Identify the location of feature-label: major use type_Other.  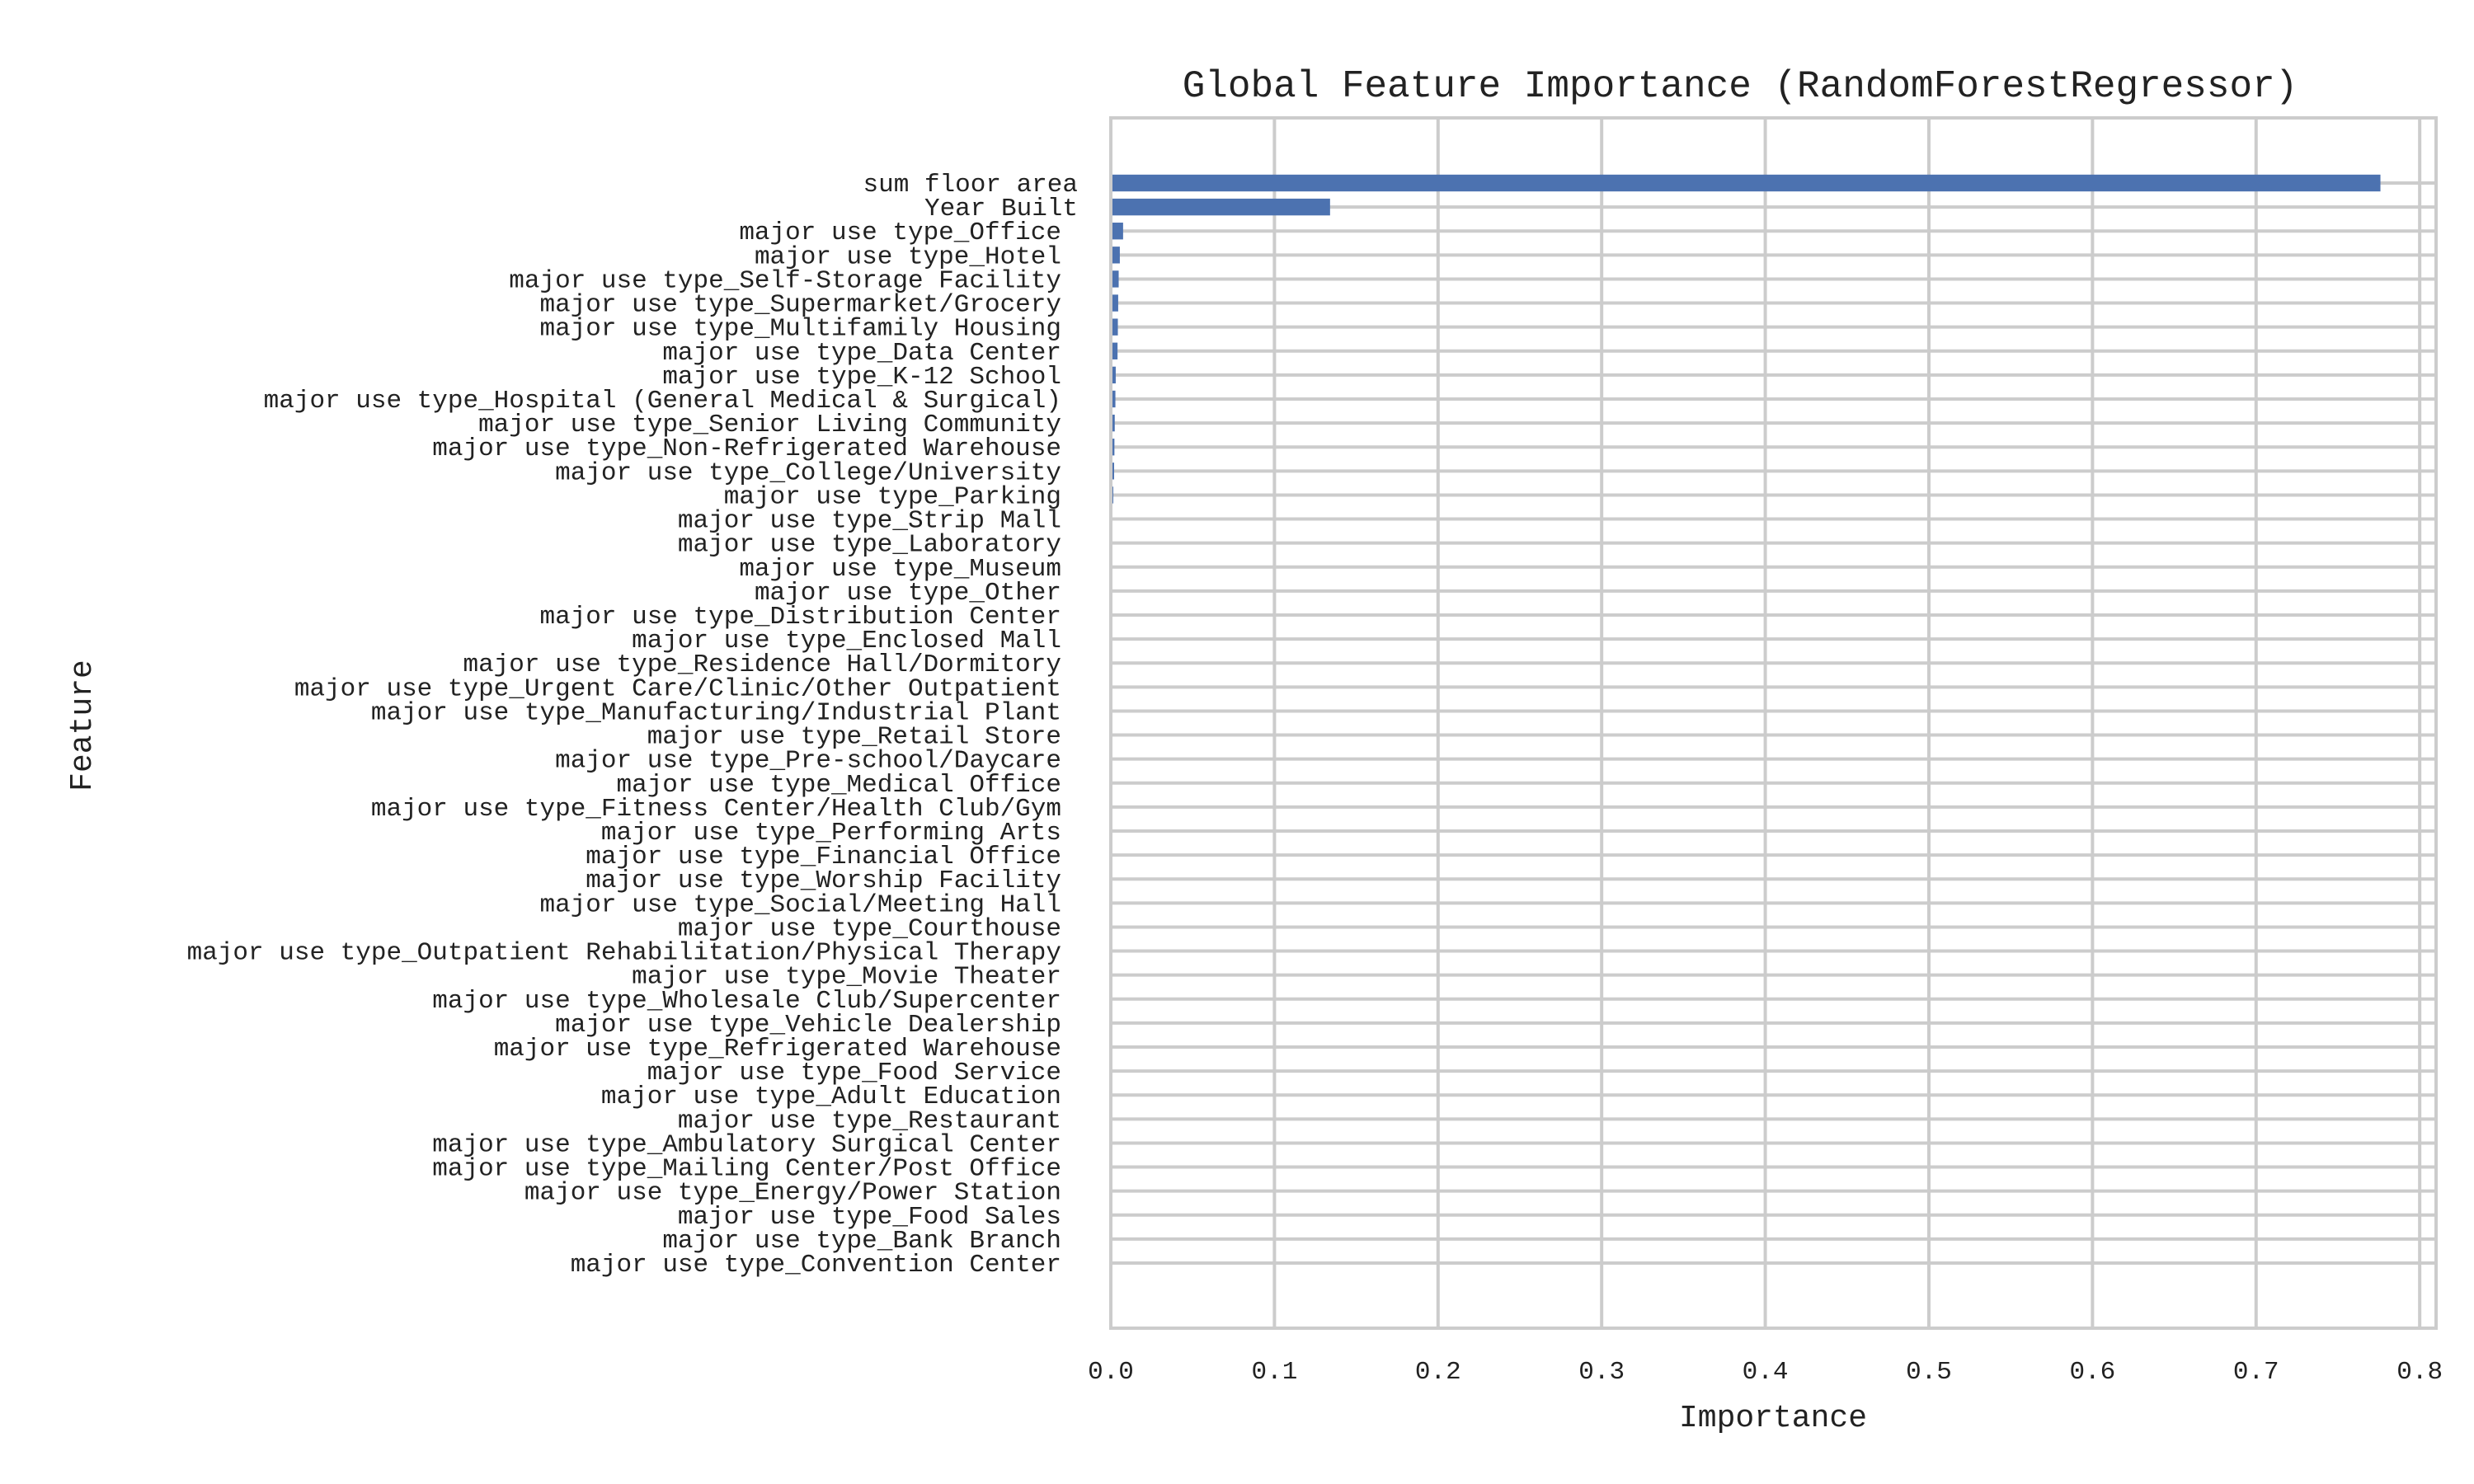
(908, 593).